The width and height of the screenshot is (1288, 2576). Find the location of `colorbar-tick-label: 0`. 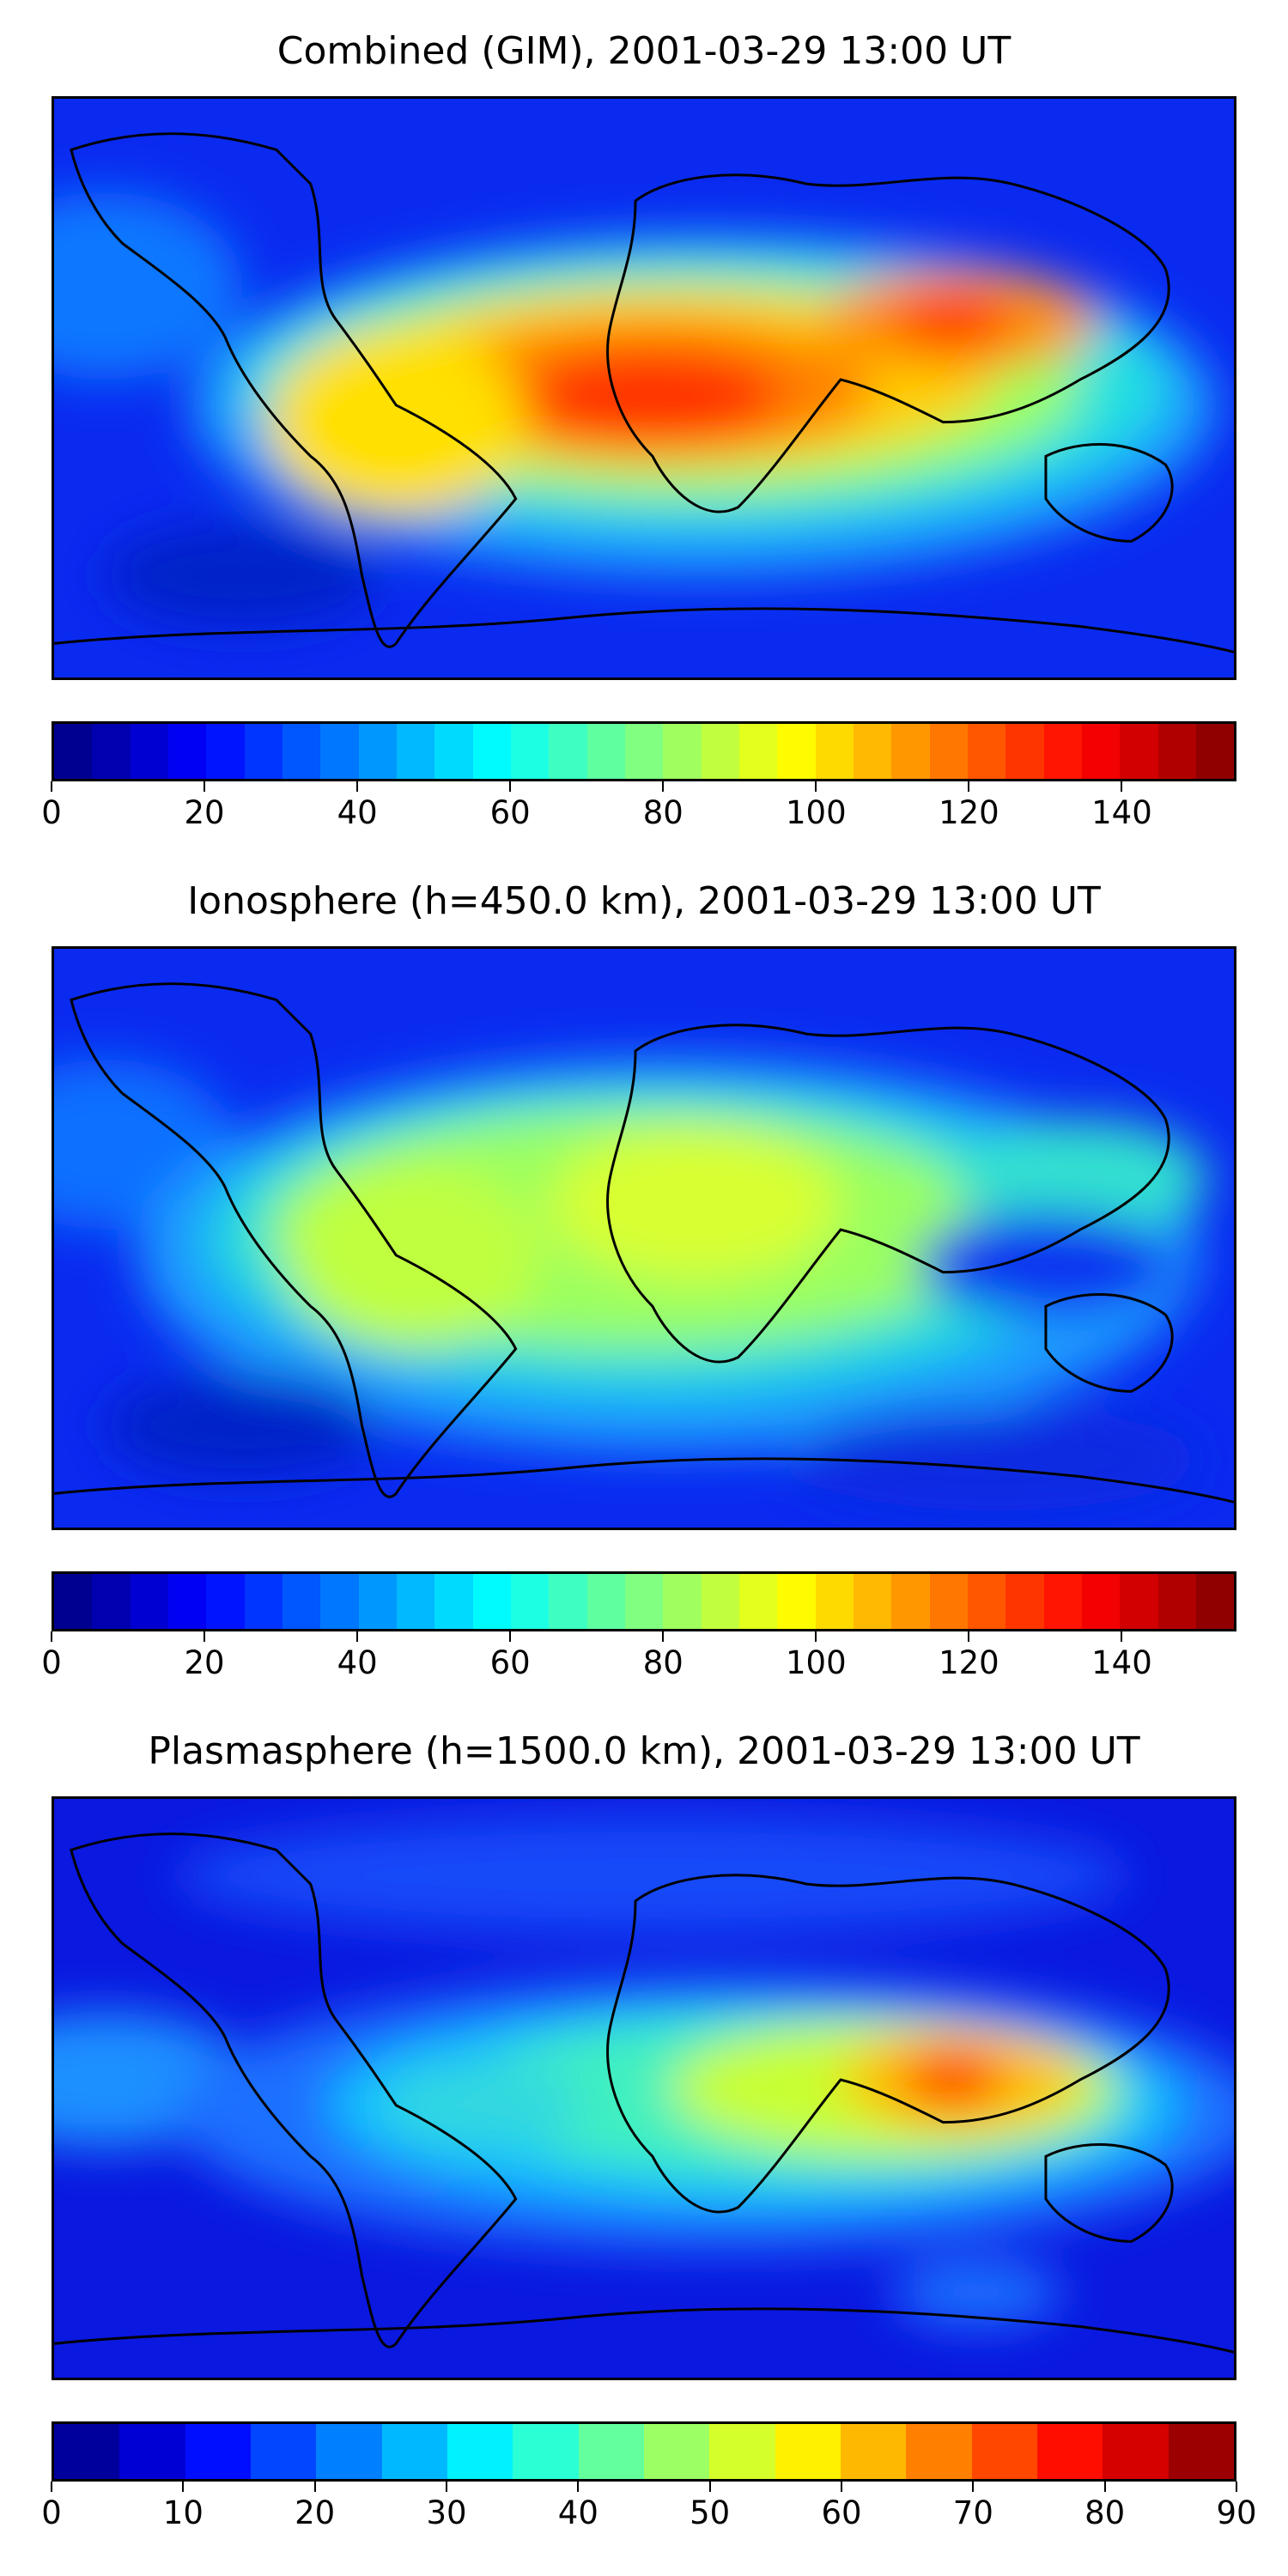

colorbar-tick-label: 0 is located at coordinates (52, 1663).